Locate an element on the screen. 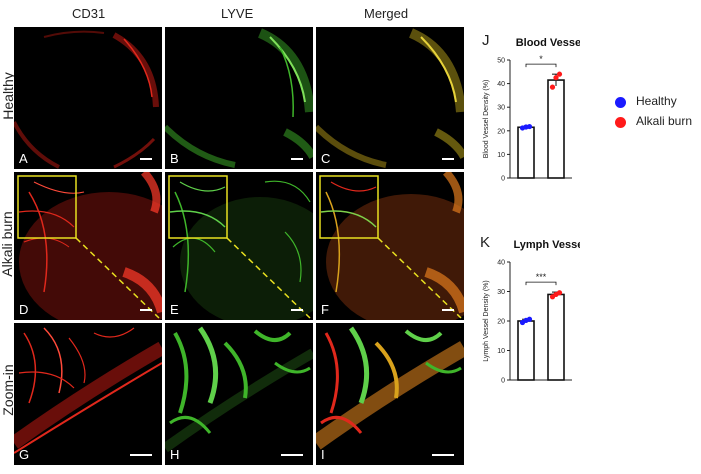 This screenshot has height=474, width=701. significance-label: * is located at coordinates (541, 59).